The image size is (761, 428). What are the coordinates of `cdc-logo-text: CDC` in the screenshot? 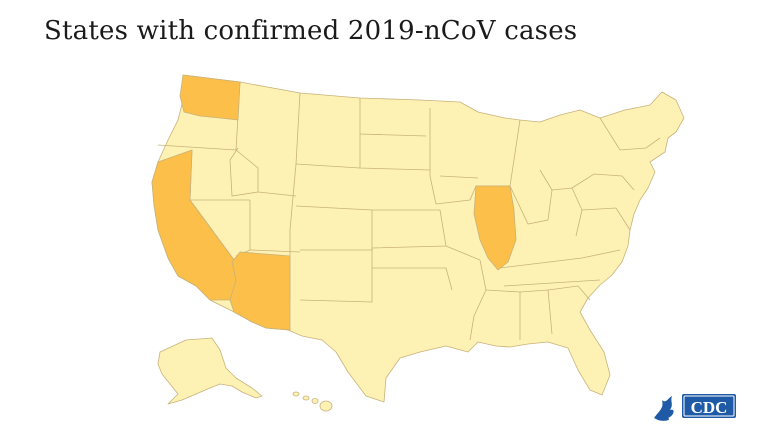 It's located at (709, 407).